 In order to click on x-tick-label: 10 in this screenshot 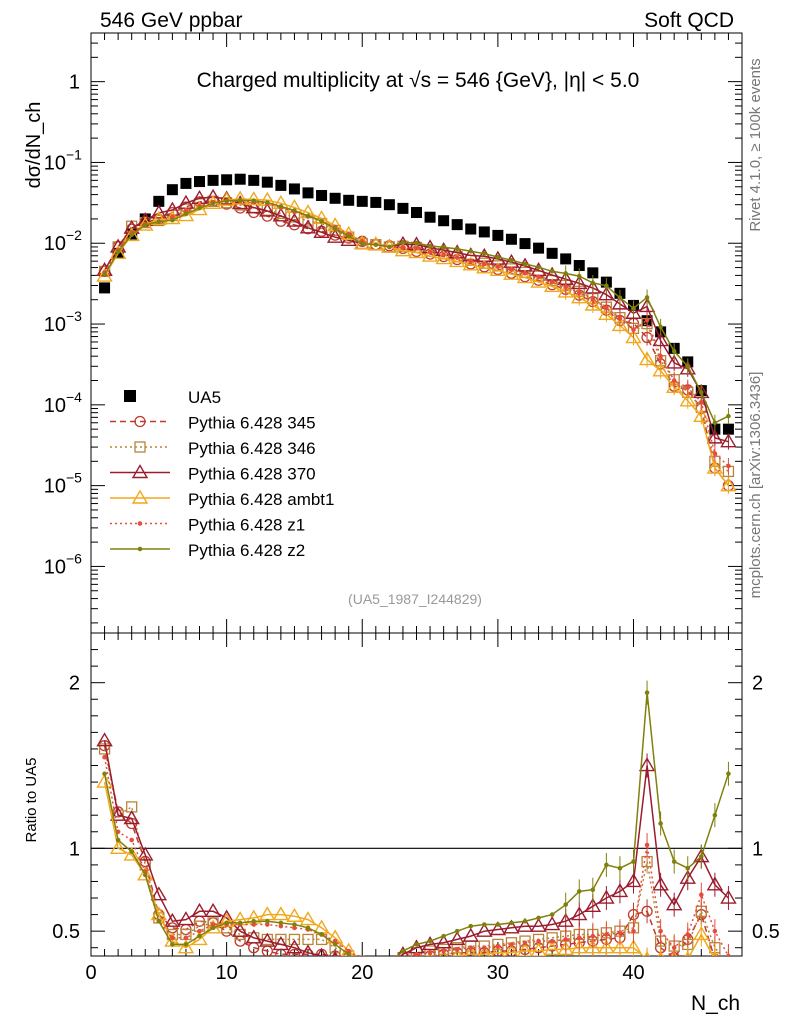, I will do `click(227, 973)`.